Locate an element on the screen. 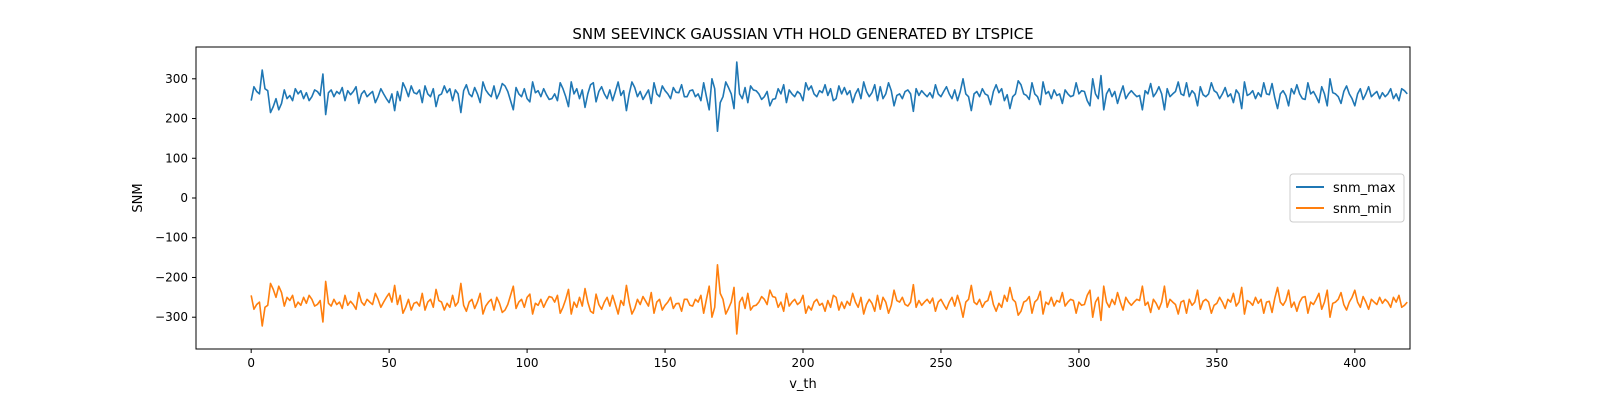  x-tick-label: 50 is located at coordinates (388, 363).